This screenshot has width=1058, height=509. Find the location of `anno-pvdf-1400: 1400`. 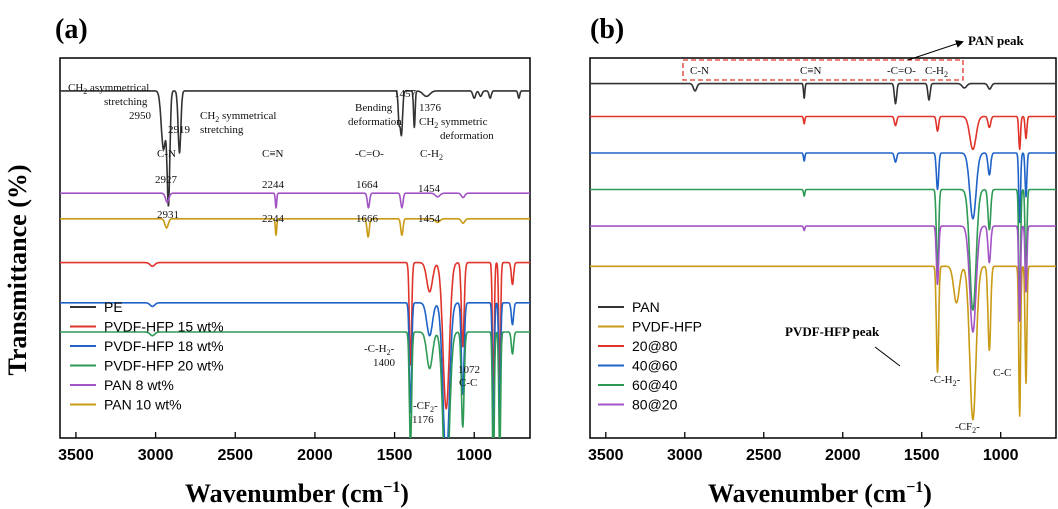

anno-pvdf-1400: 1400 is located at coordinates (384, 363).